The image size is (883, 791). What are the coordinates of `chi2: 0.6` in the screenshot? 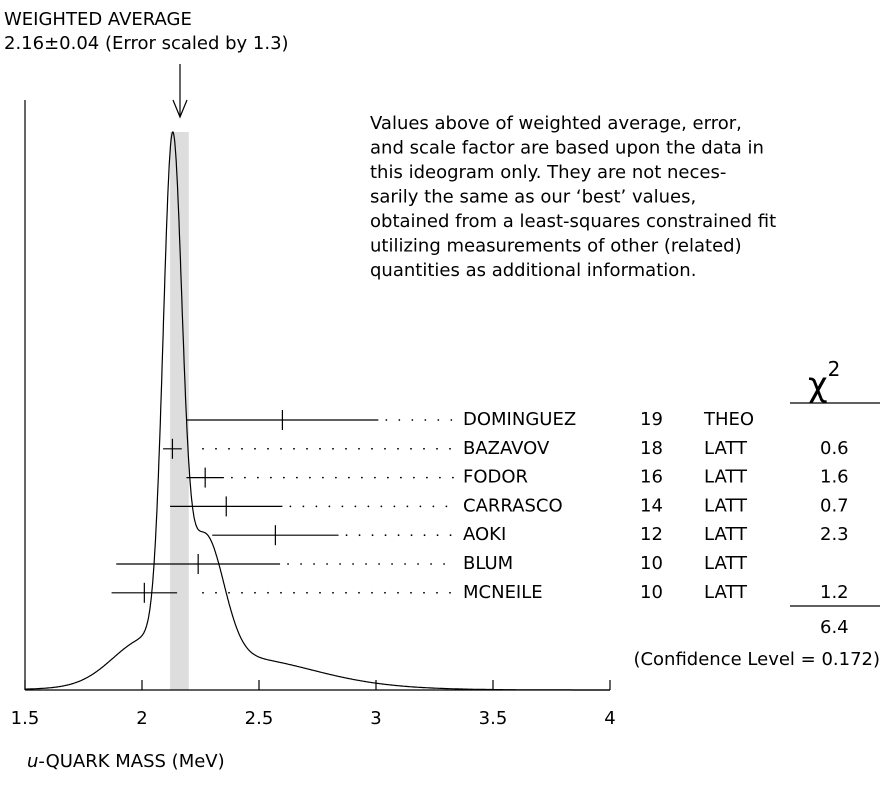 It's located at (834, 448).